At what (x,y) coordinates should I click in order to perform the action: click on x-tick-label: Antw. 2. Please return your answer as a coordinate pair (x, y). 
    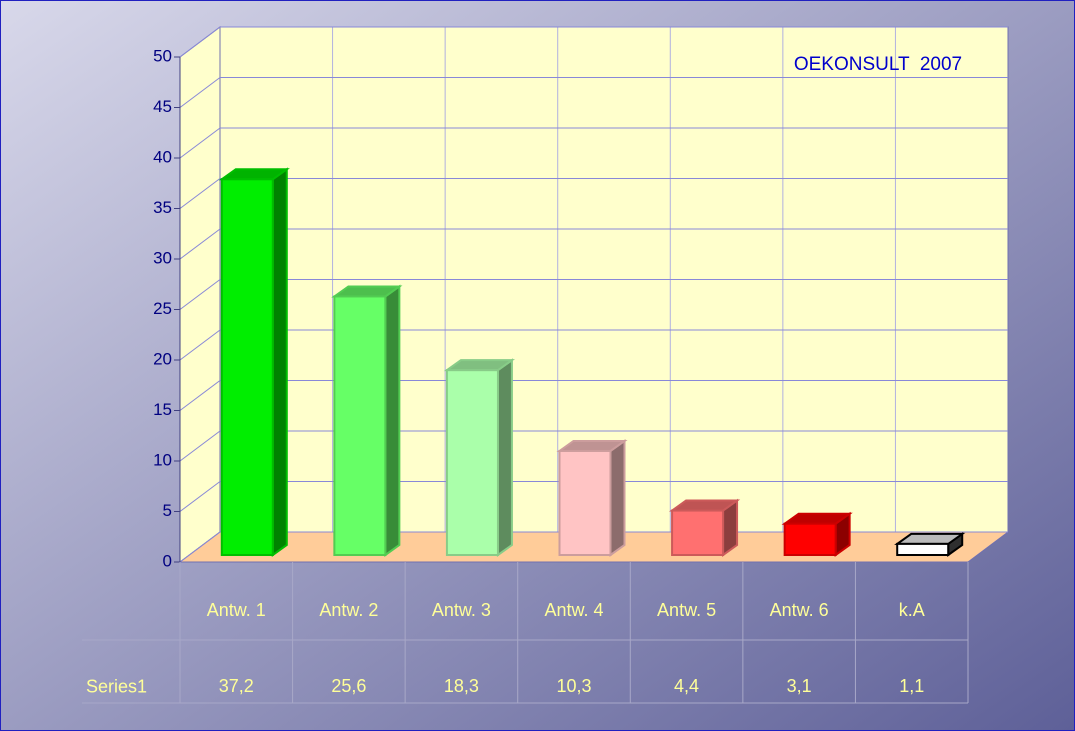
    Looking at the image, I should click on (348, 610).